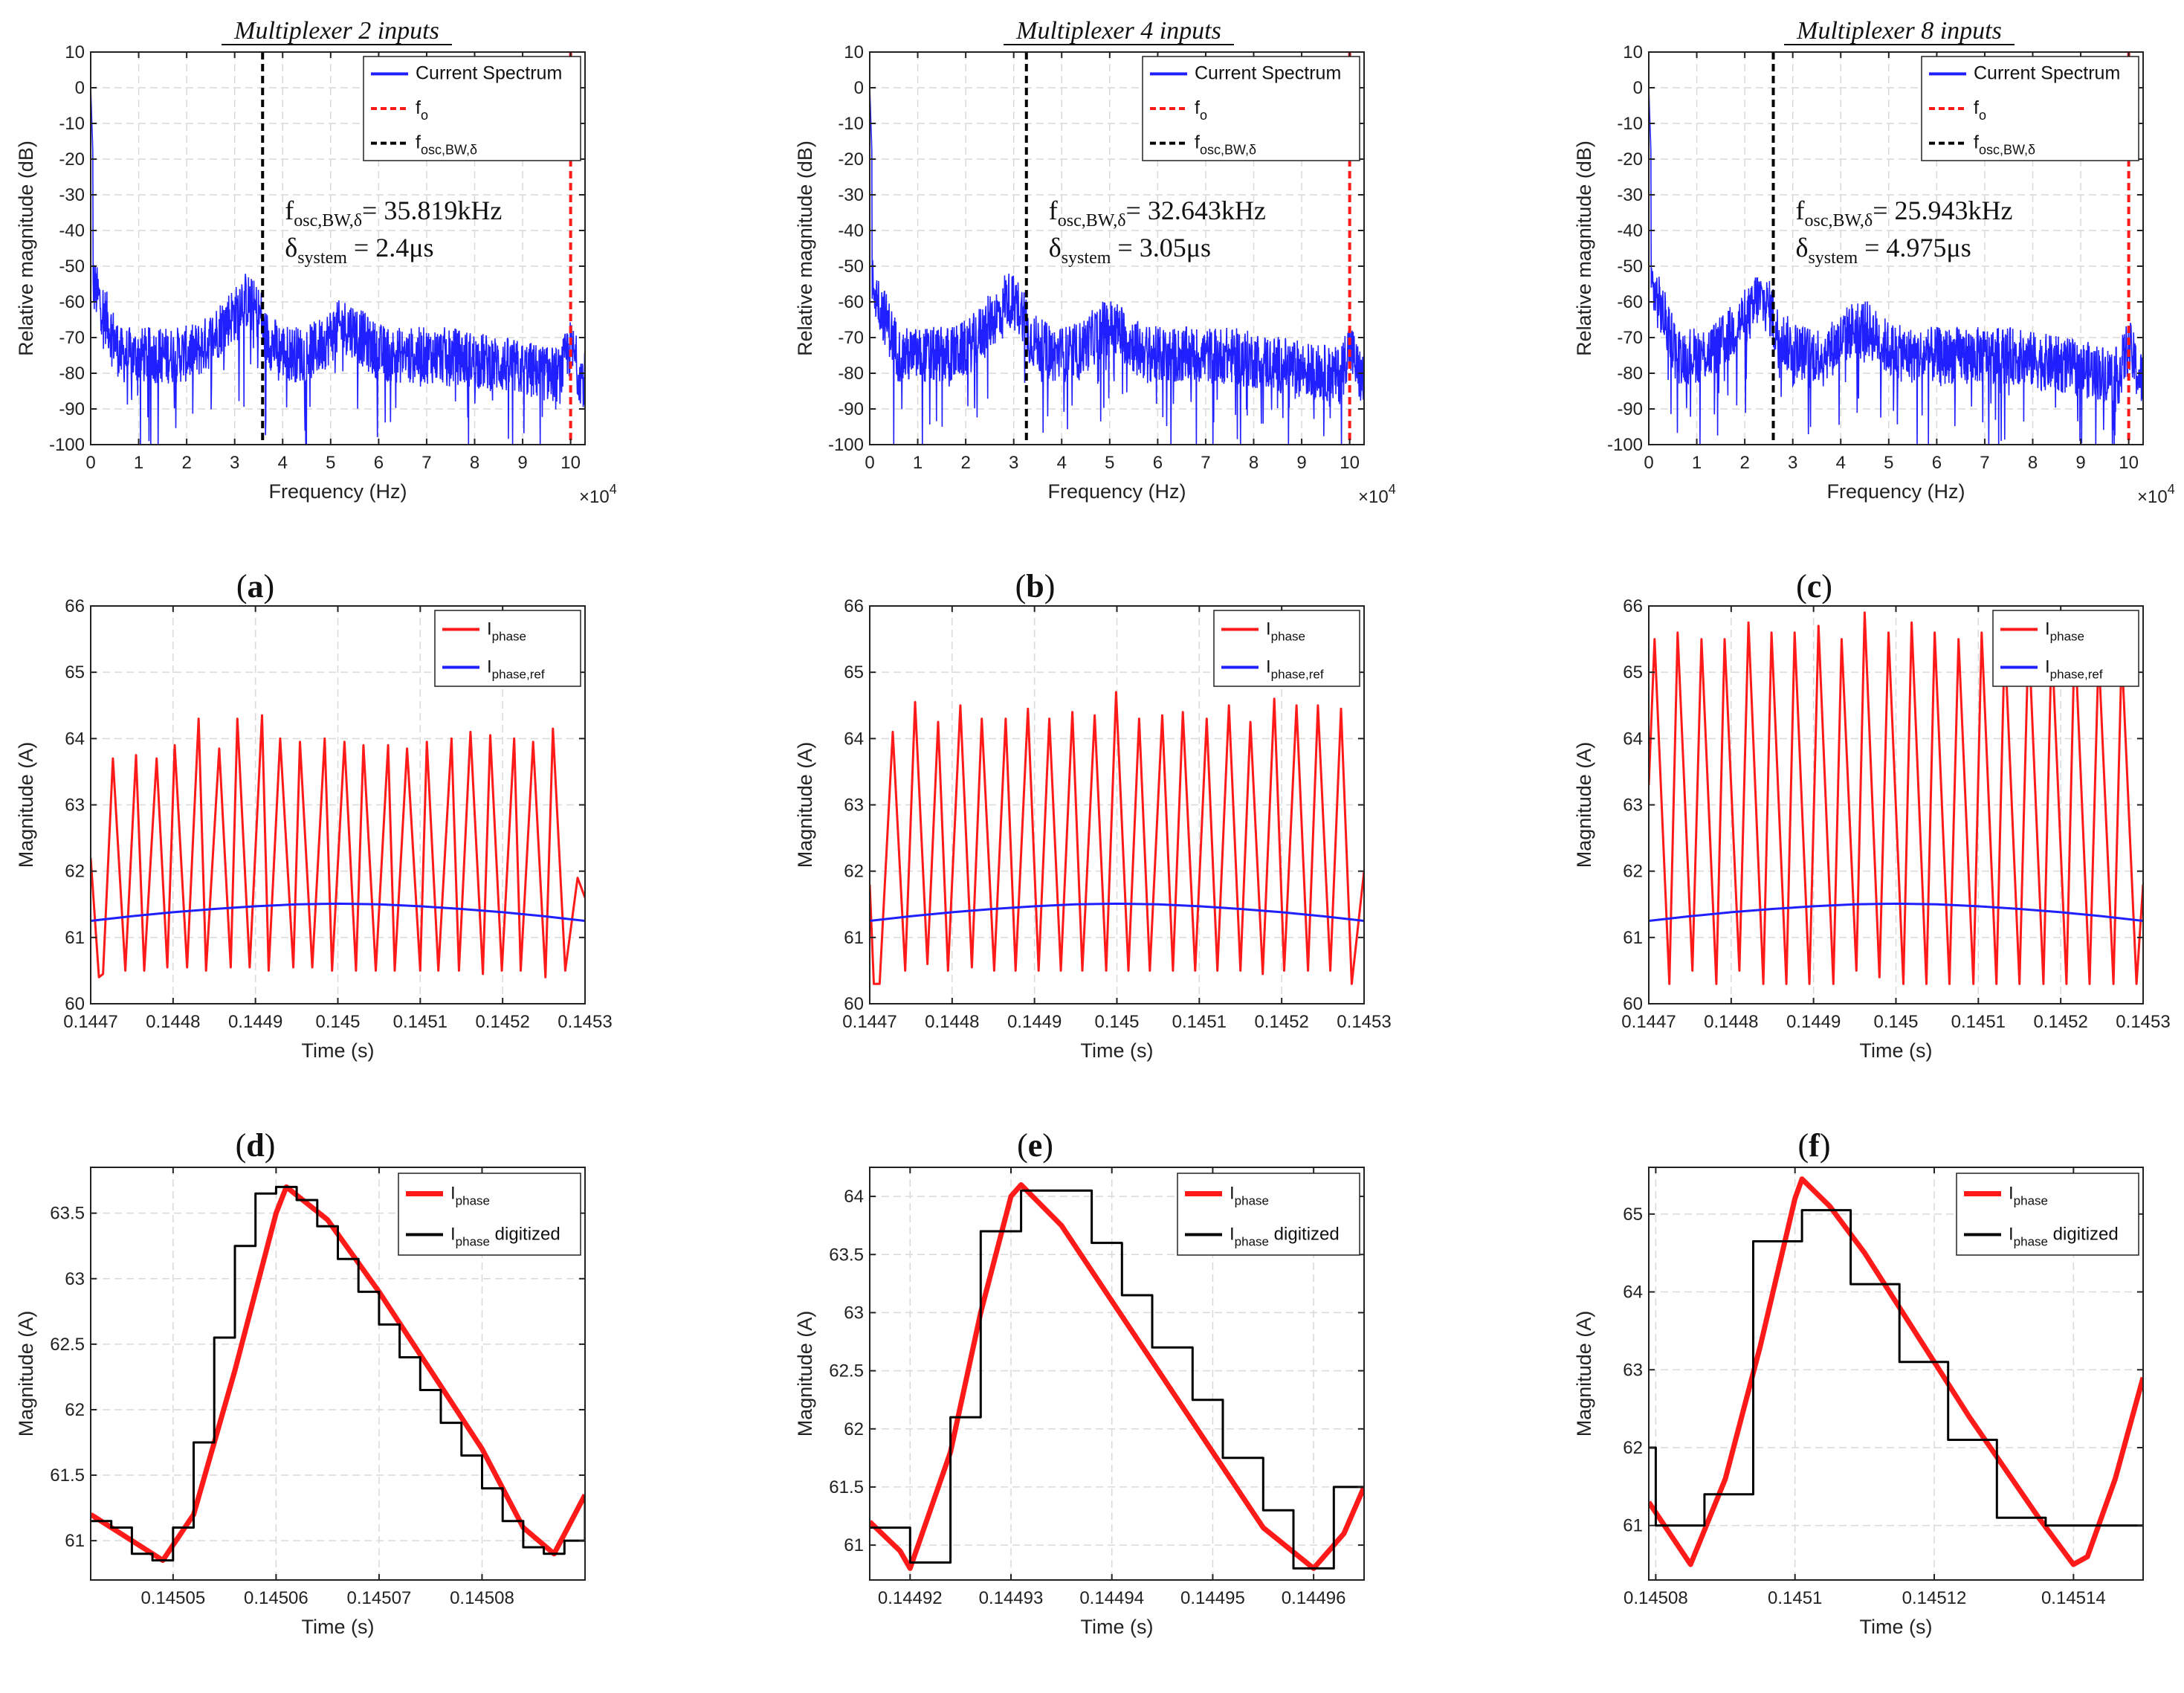 The width and height of the screenshot is (2184, 1693). Describe the element at coordinates (854, 1004) in the screenshot. I see `y-tick-label: 60` at that location.